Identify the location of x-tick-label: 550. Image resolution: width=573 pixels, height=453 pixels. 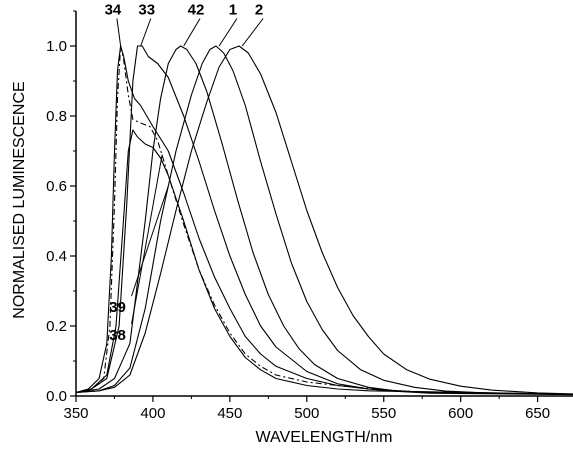
(383, 413).